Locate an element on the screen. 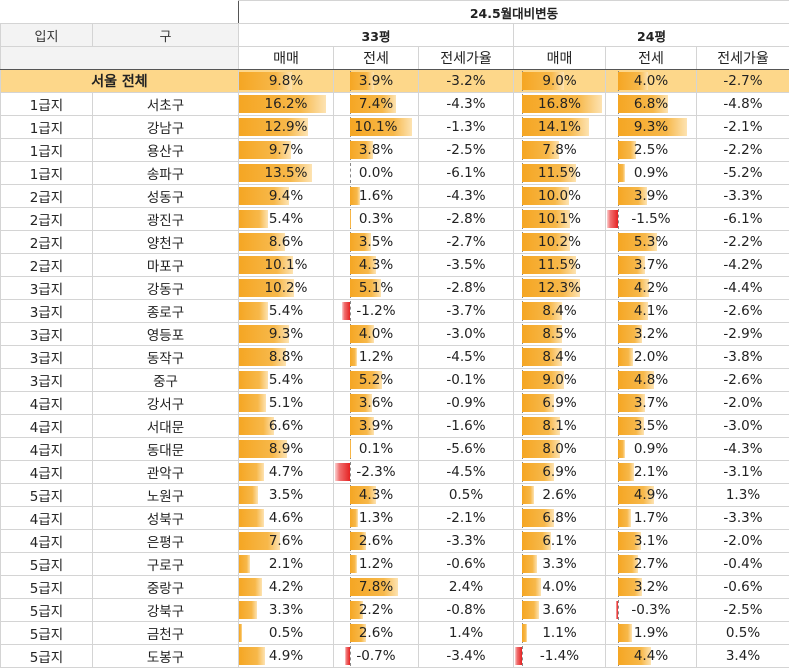 This screenshot has height=669, width=789. cell-value: 0.3% is located at coordinates (376, 219).